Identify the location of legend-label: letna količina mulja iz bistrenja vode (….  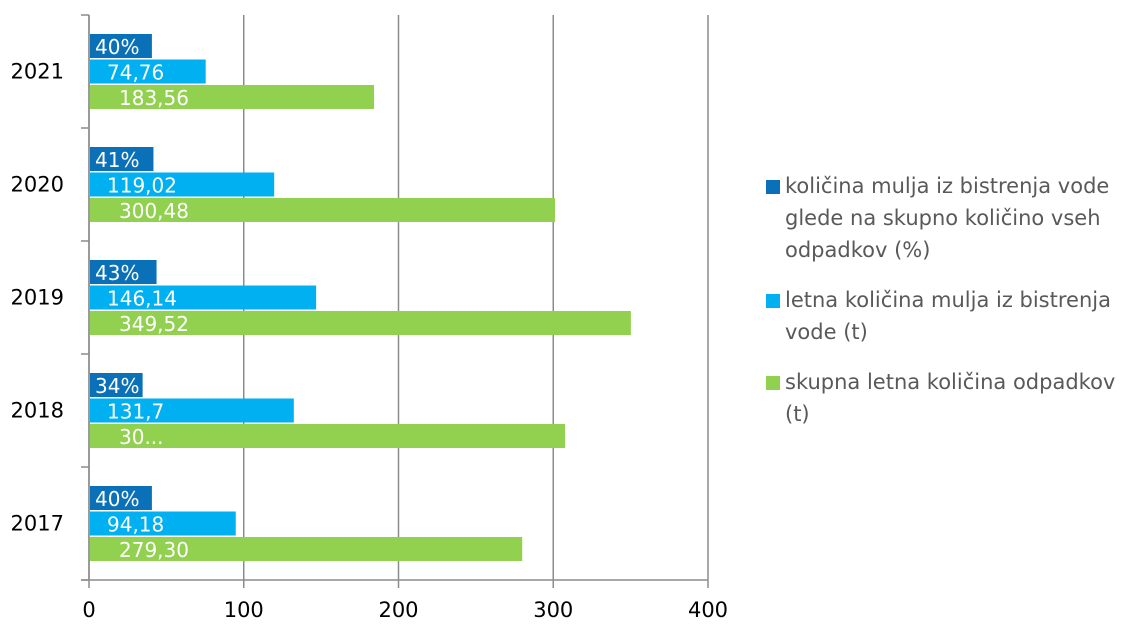
(948, 316).